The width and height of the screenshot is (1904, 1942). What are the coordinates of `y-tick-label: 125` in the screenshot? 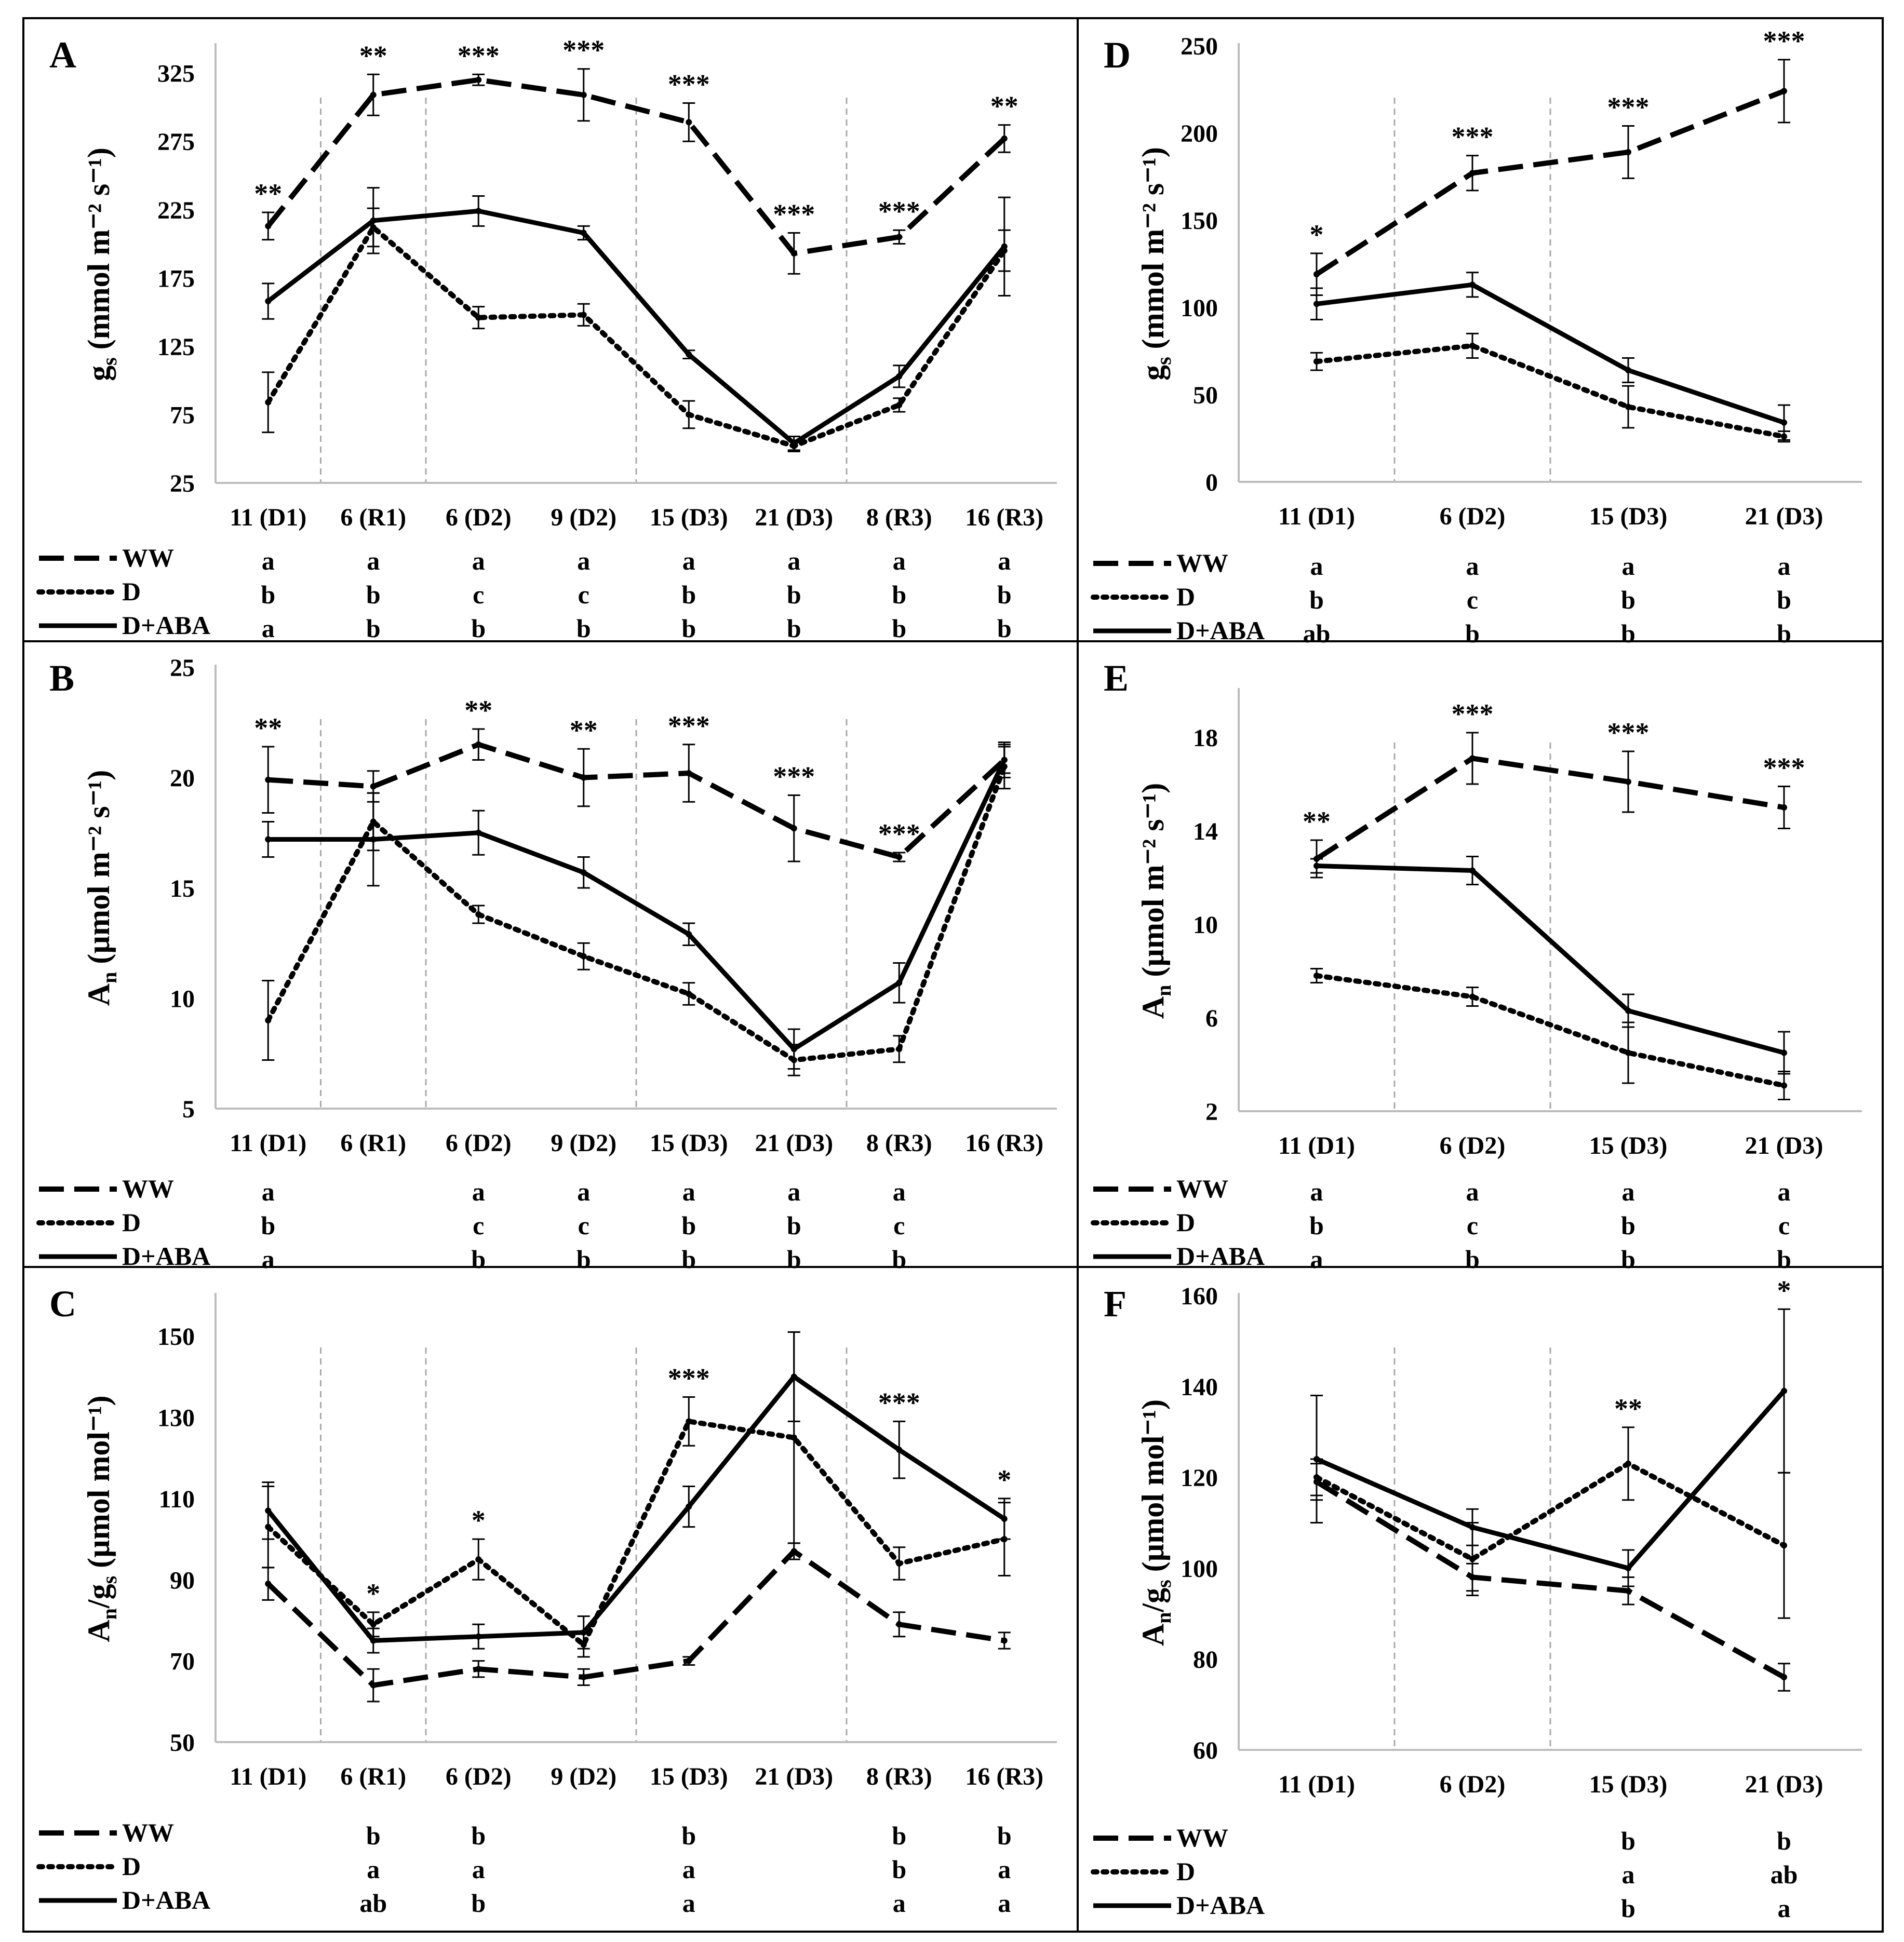 It's located at (176, 347).